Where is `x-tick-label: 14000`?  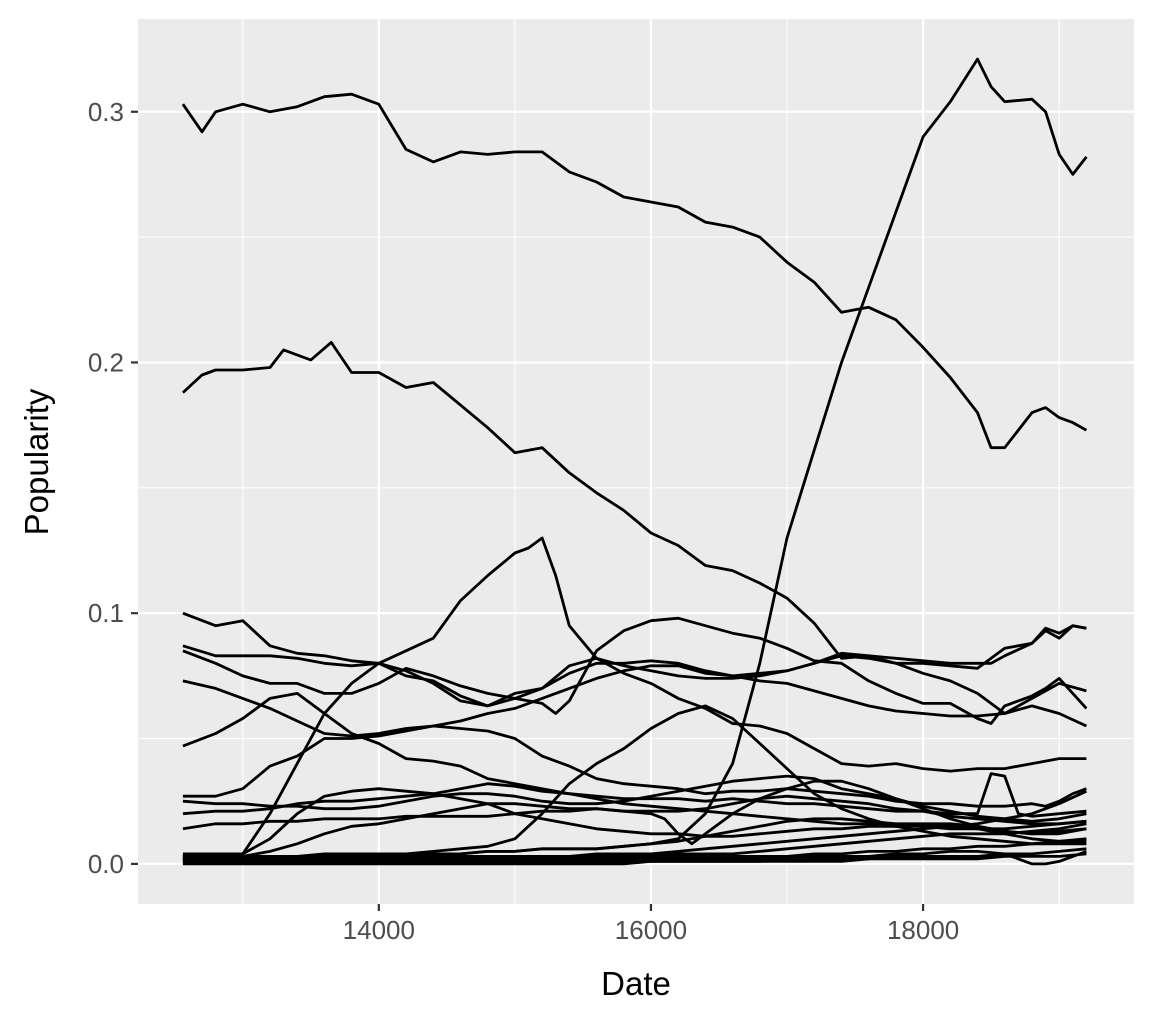 x-tick-label: 14000 is located at coordinates (379, 930).